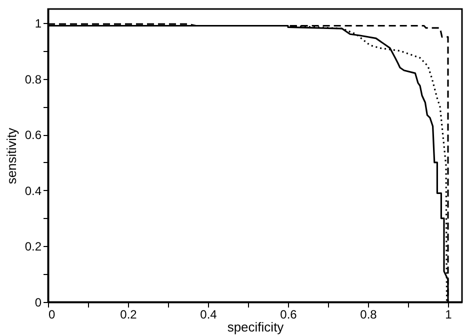  Describe the element at coordinates (33, 135) in the screenshot. I see `y-tick-label: 0.6` at that location.